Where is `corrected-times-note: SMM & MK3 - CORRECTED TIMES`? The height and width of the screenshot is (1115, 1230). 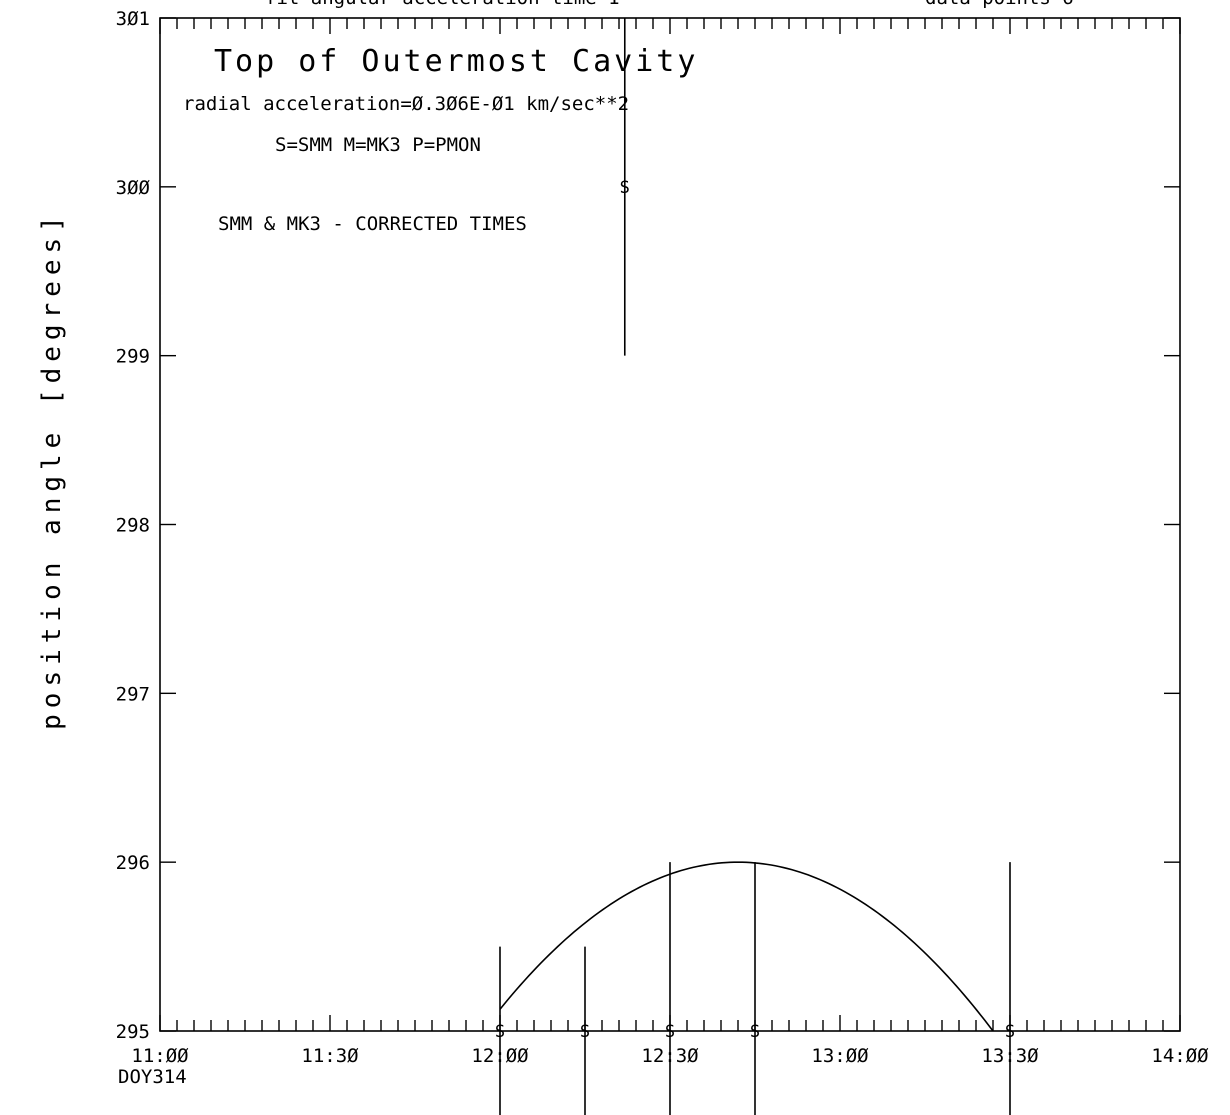
corrected-times-note: SMM & MK3 - CORRECTED TIMES is located at coordinates (372, 224).